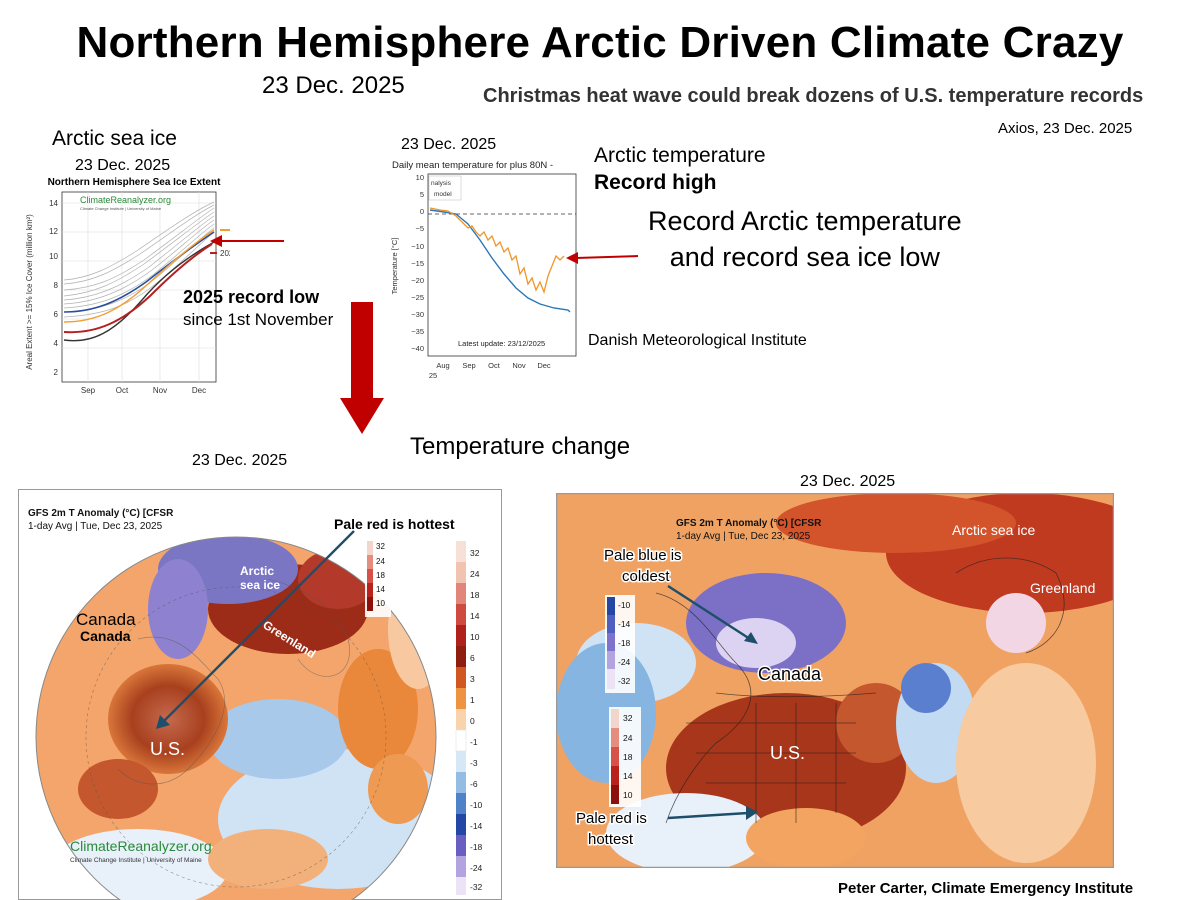 This screenshot has width=1200, height=900. Describe the element at coordinates (624, 662) in the screenshot. I see `right-blue-tick: -24` at that location.